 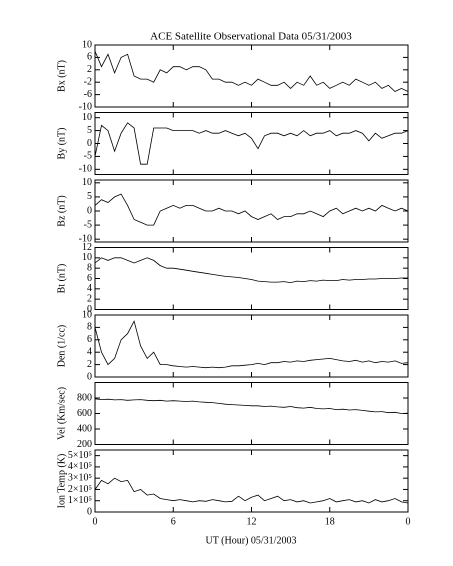 What do you see at coordinates (80, 477) in the screenshot?
I see `y-tick-label: 3×10⁵` at bounding box center [80, 477].